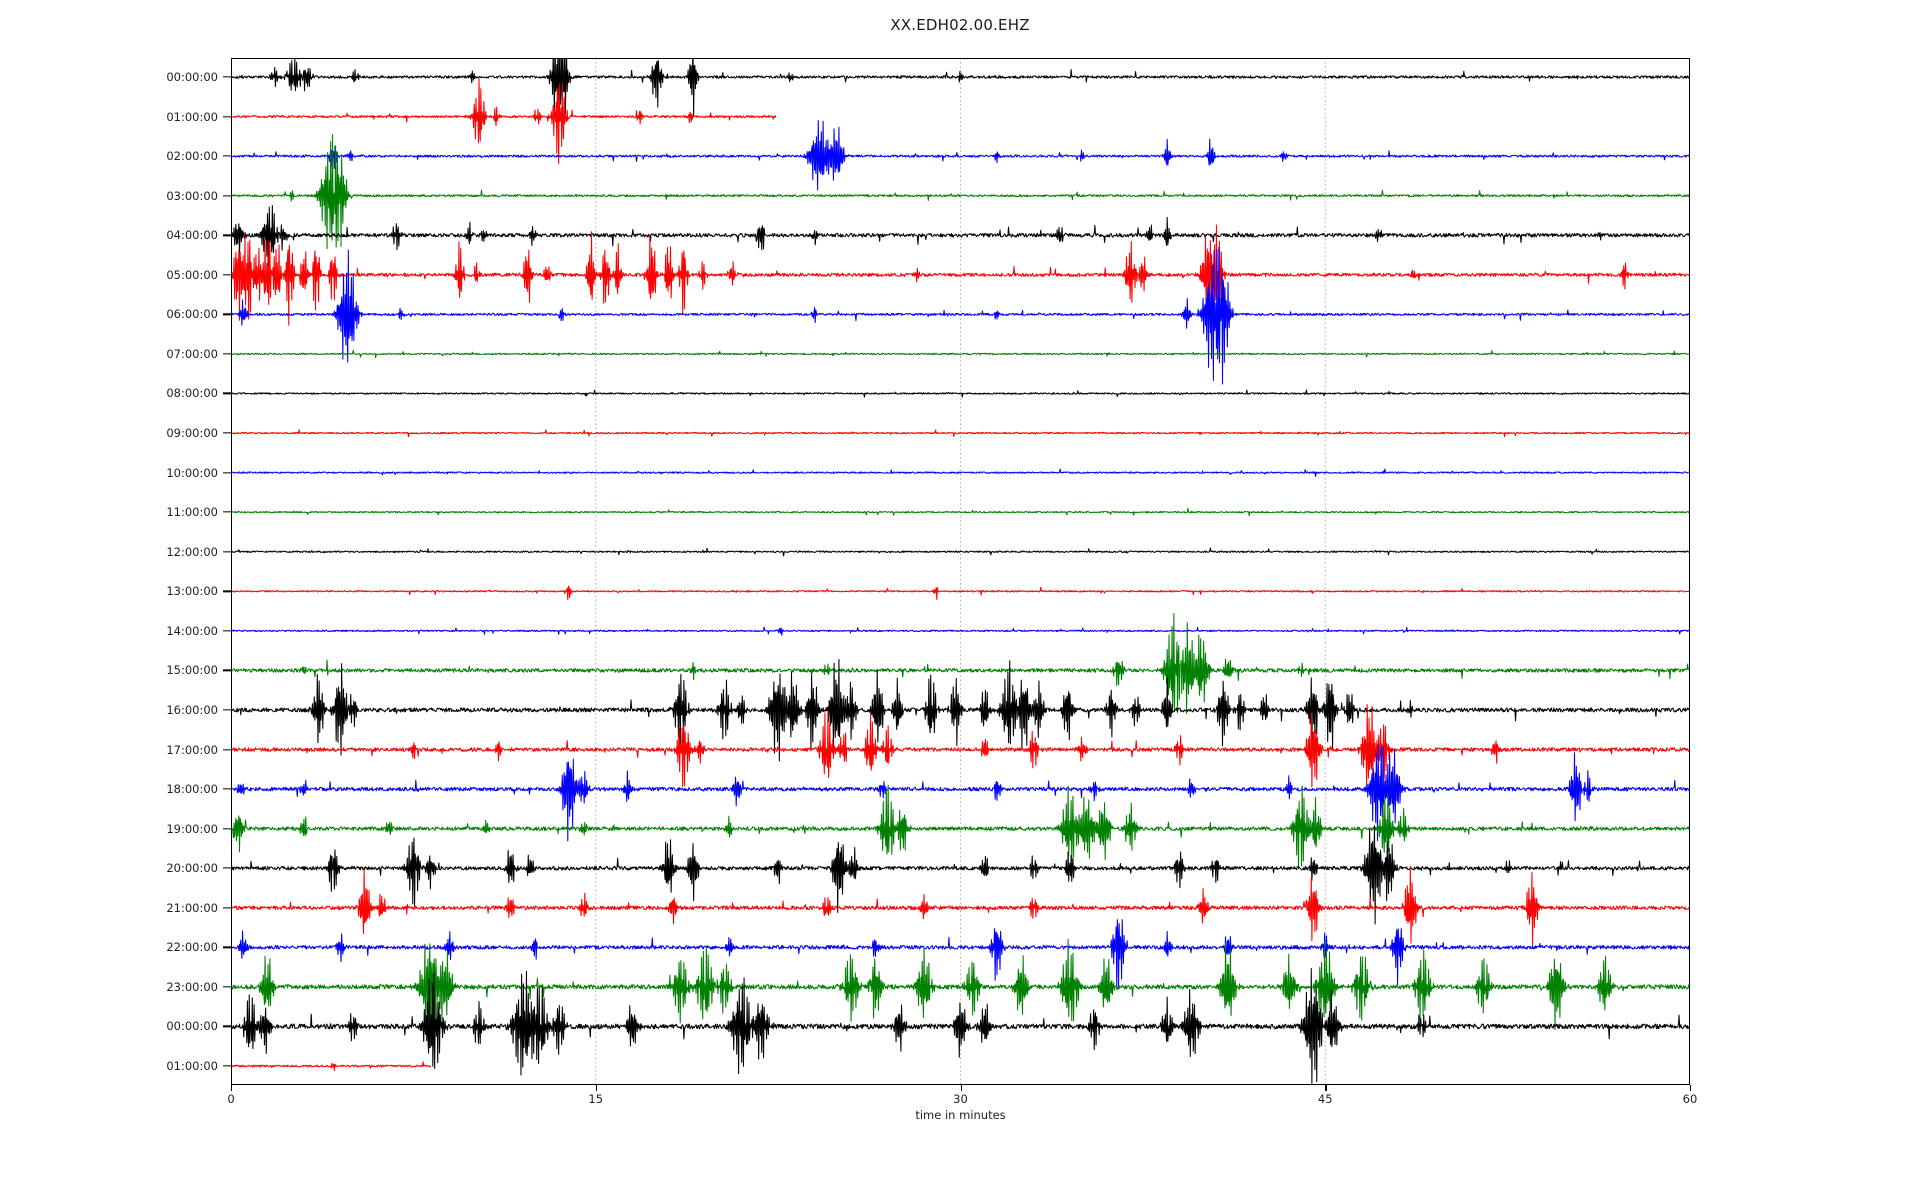  I want to click on x-axis-title: time in minutes, so click(960, 1115).